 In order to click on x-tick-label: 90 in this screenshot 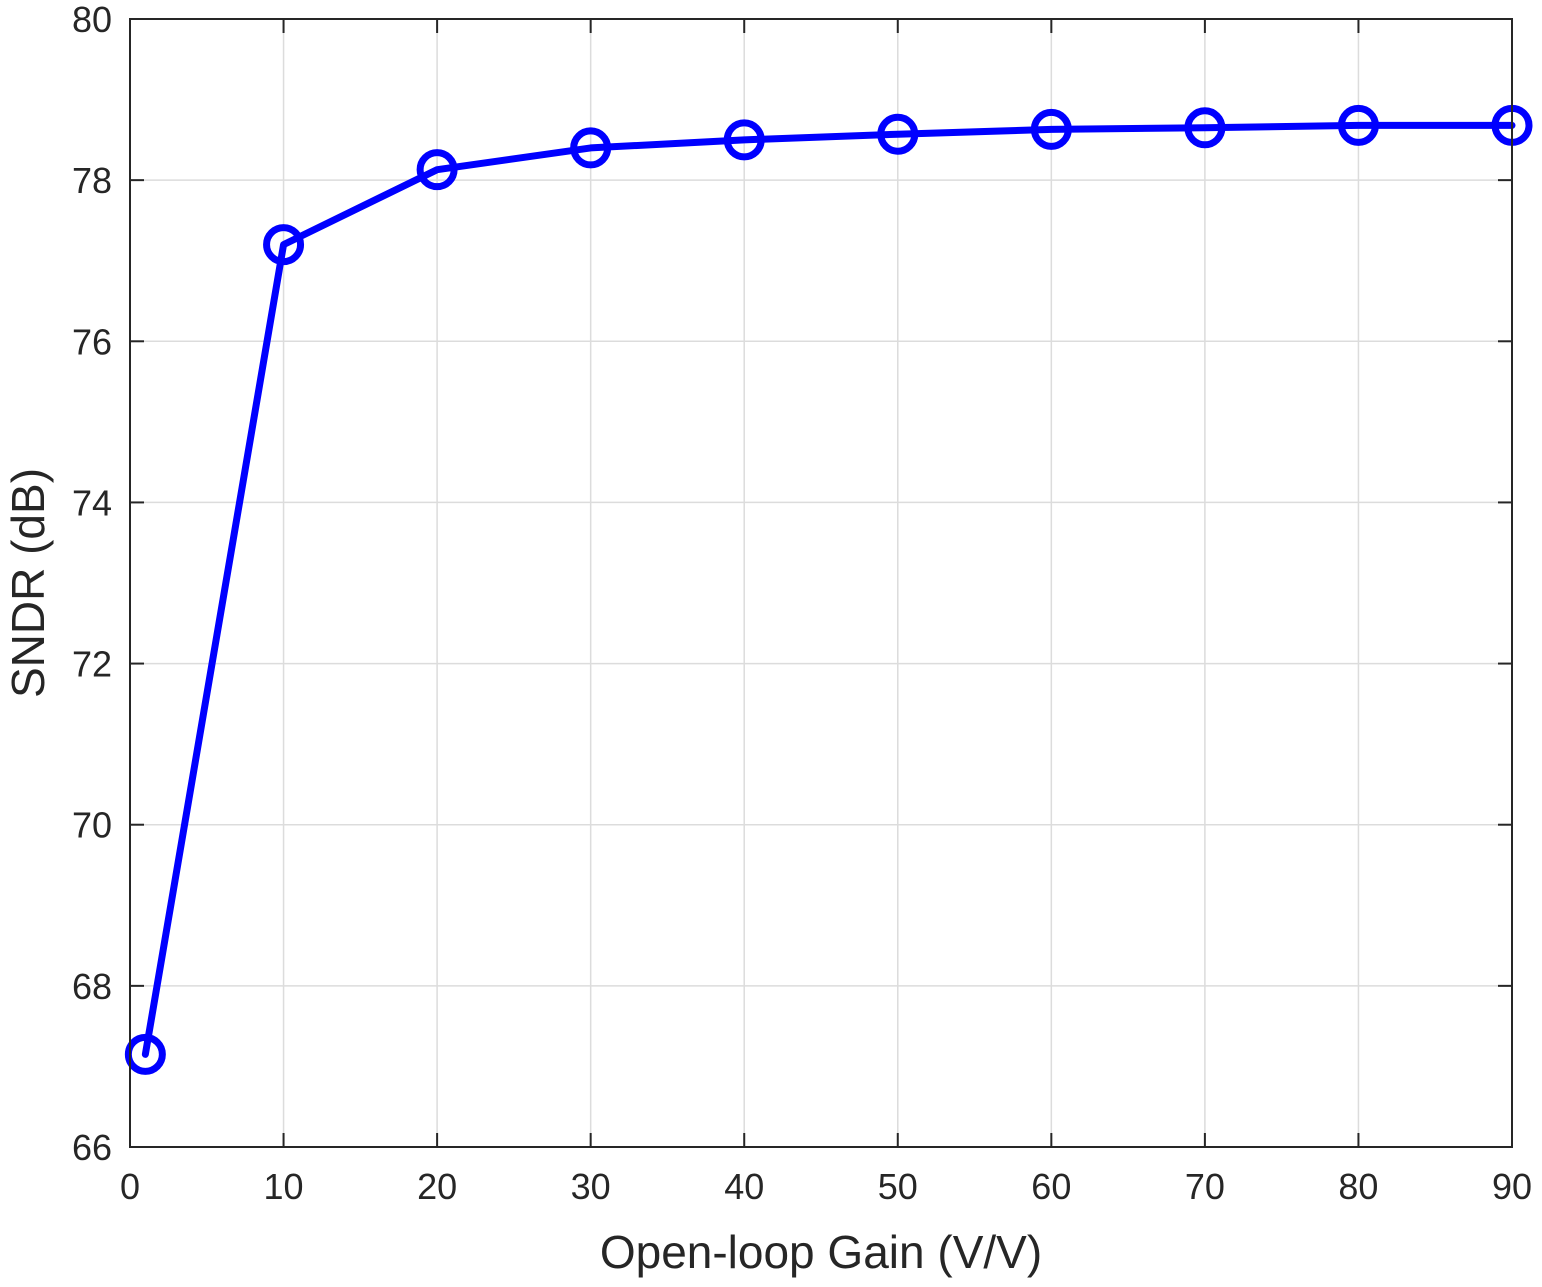, I will do `click(1512, 1186)`.